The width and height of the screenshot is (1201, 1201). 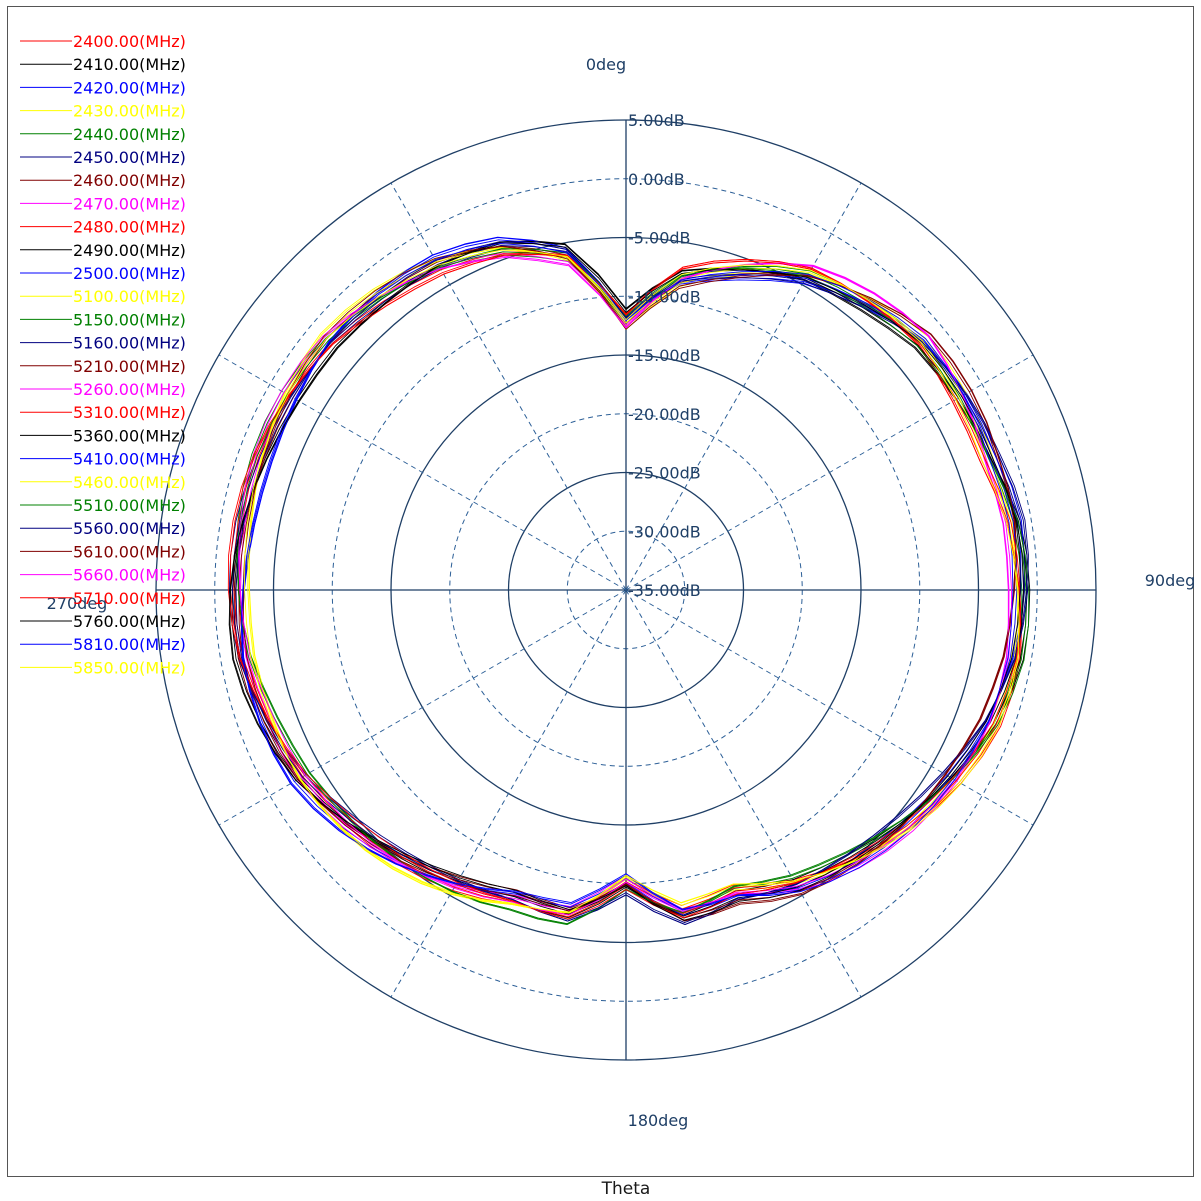 What do you see at coordinates (626, 1189) in the screenshot?
I see `angle-axis-title: Theta` at bounding box center [626, 1189].